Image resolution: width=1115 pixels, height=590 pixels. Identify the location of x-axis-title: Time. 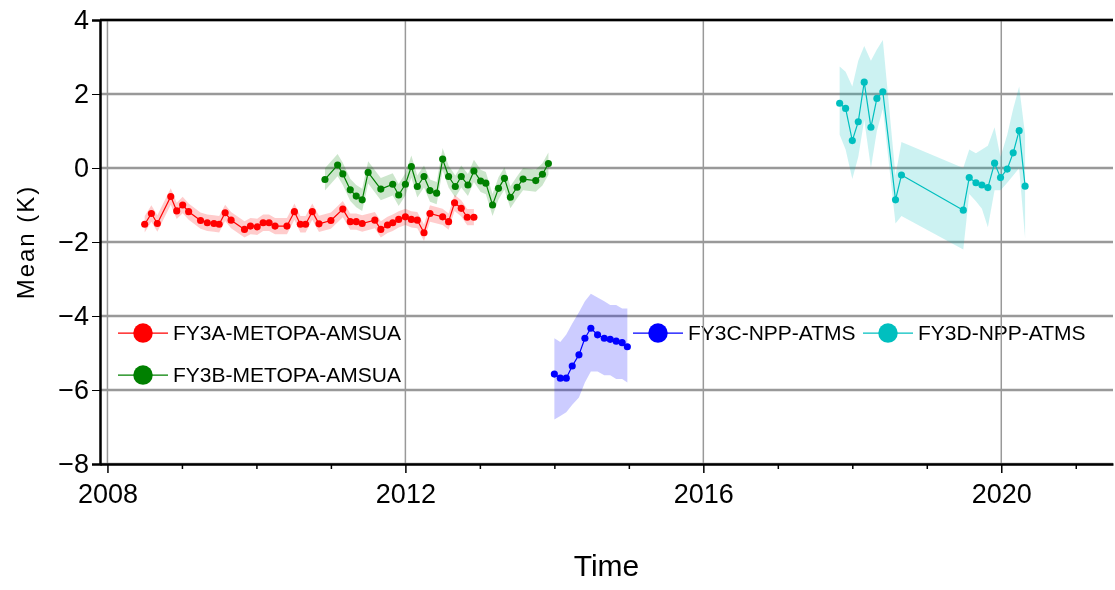
(606, 565).